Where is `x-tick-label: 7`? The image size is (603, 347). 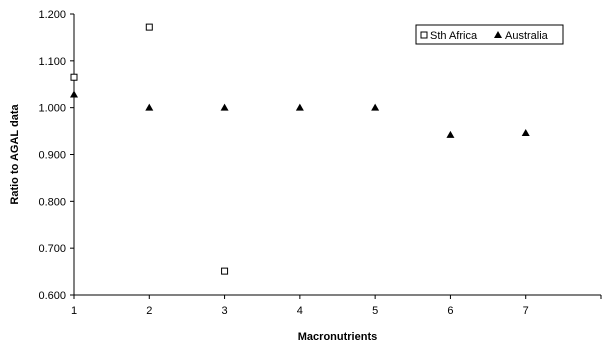 x-tick-label: 7 is located at coordinates (526, 311).